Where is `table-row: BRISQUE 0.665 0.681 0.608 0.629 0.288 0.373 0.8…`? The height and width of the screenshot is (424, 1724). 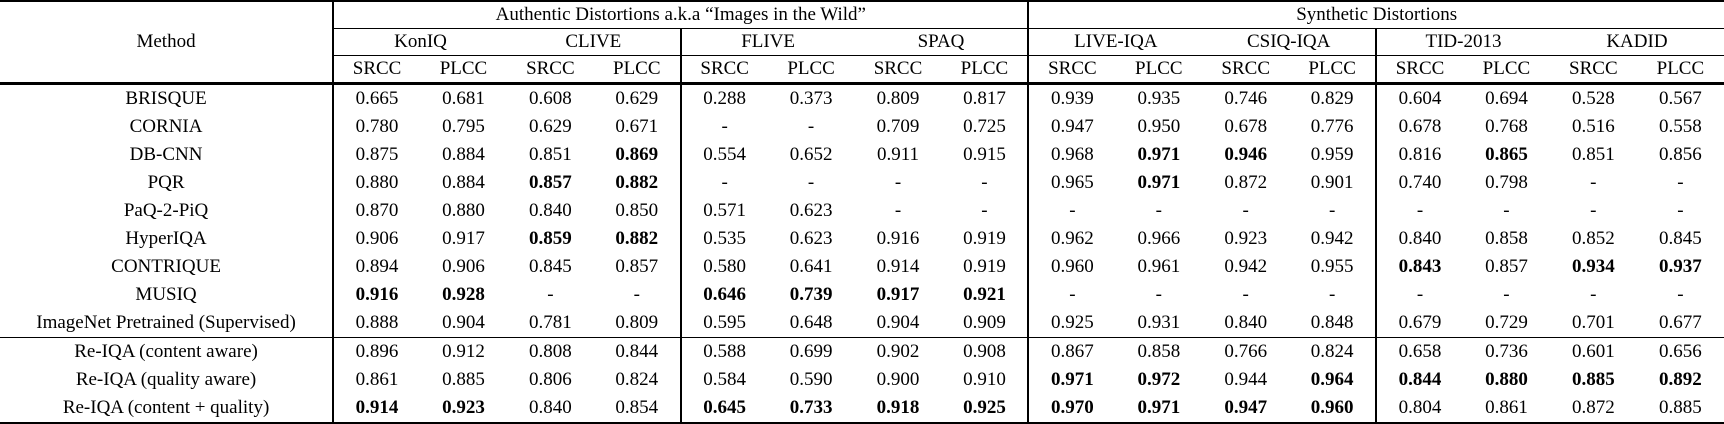 table-row: BRISQUE 0.665 0.681 0.608 0.629 0.288 0.373 0.8… is located at coordinates (862, 98).